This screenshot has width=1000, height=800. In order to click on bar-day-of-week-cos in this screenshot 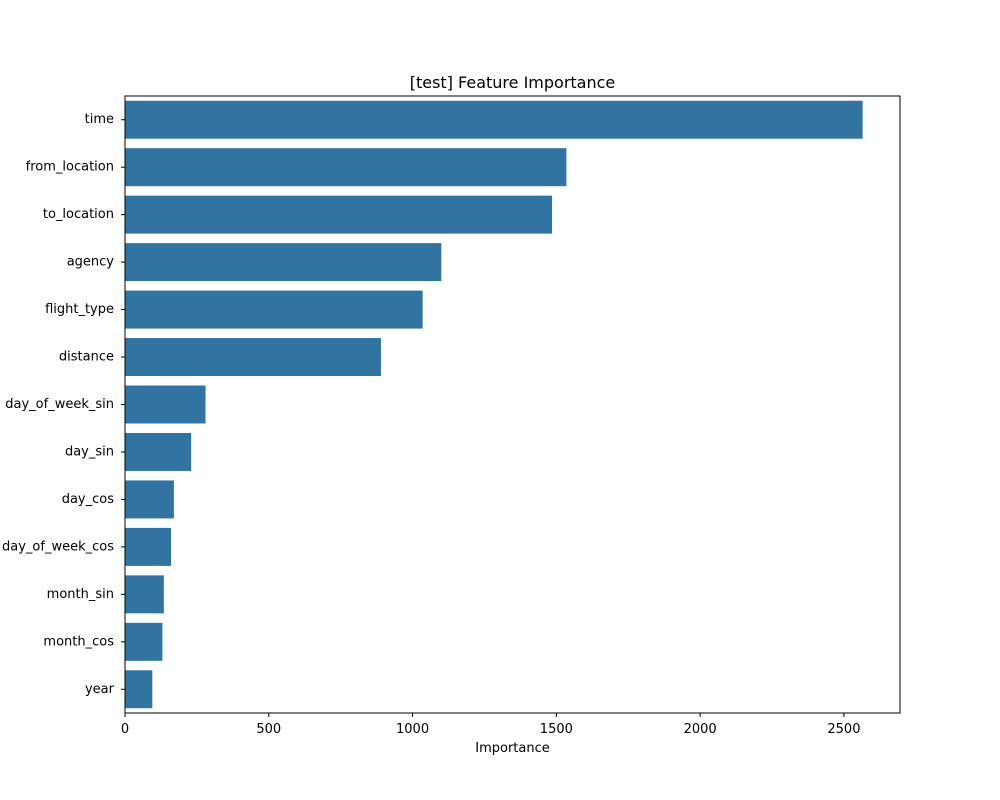, I will do `click(148, 546)`.